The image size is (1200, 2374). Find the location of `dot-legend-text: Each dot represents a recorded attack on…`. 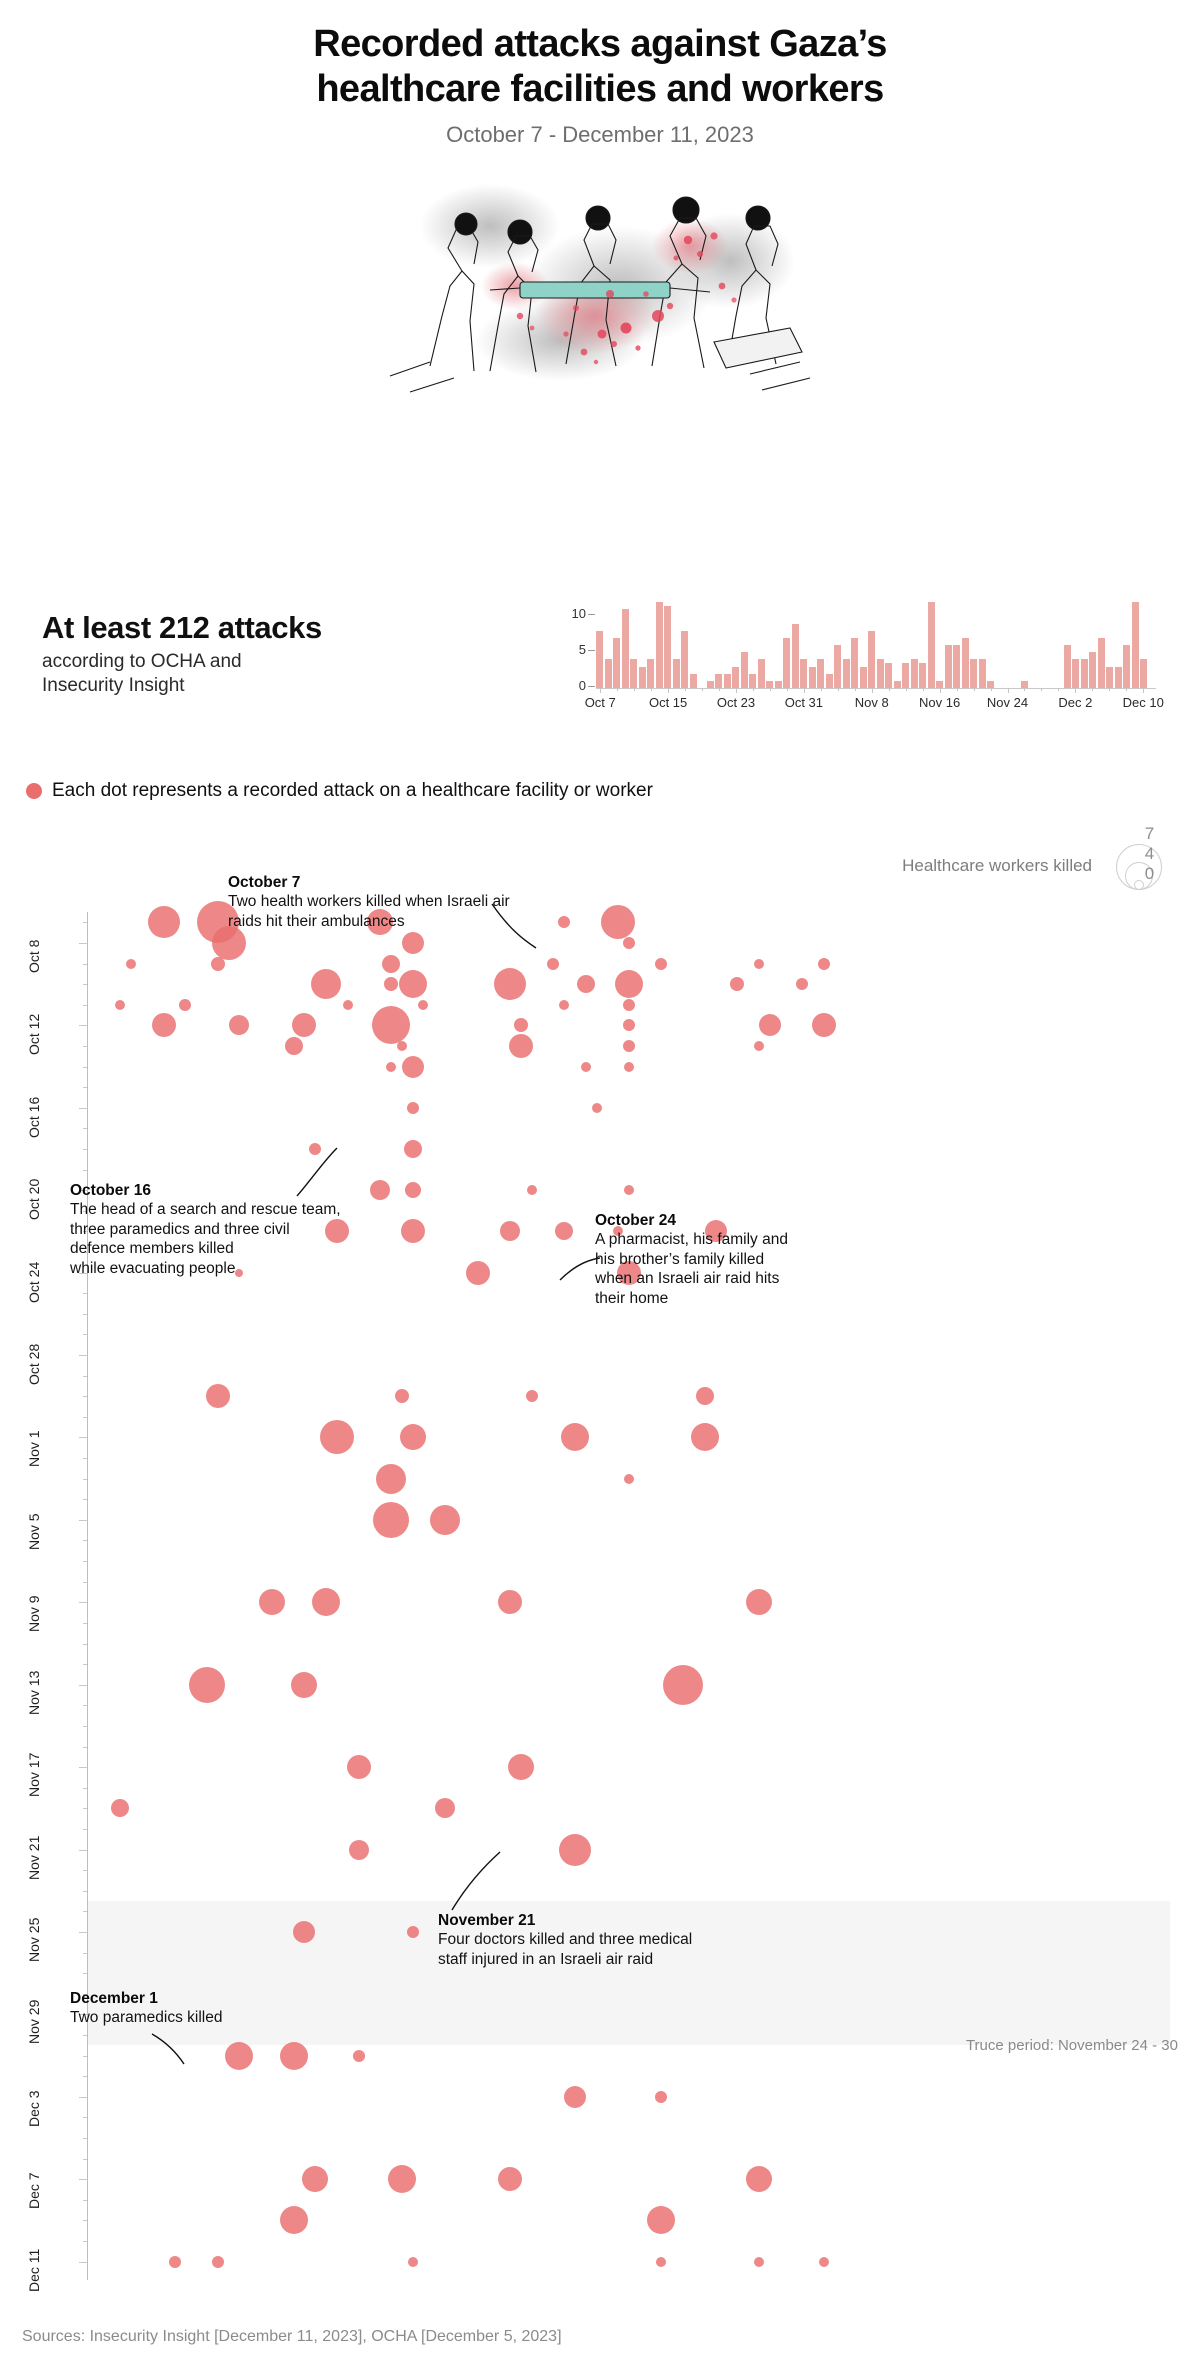

dot-legend-text: Each dot represents a recorded attack on… is located at coordinates (352, 790).